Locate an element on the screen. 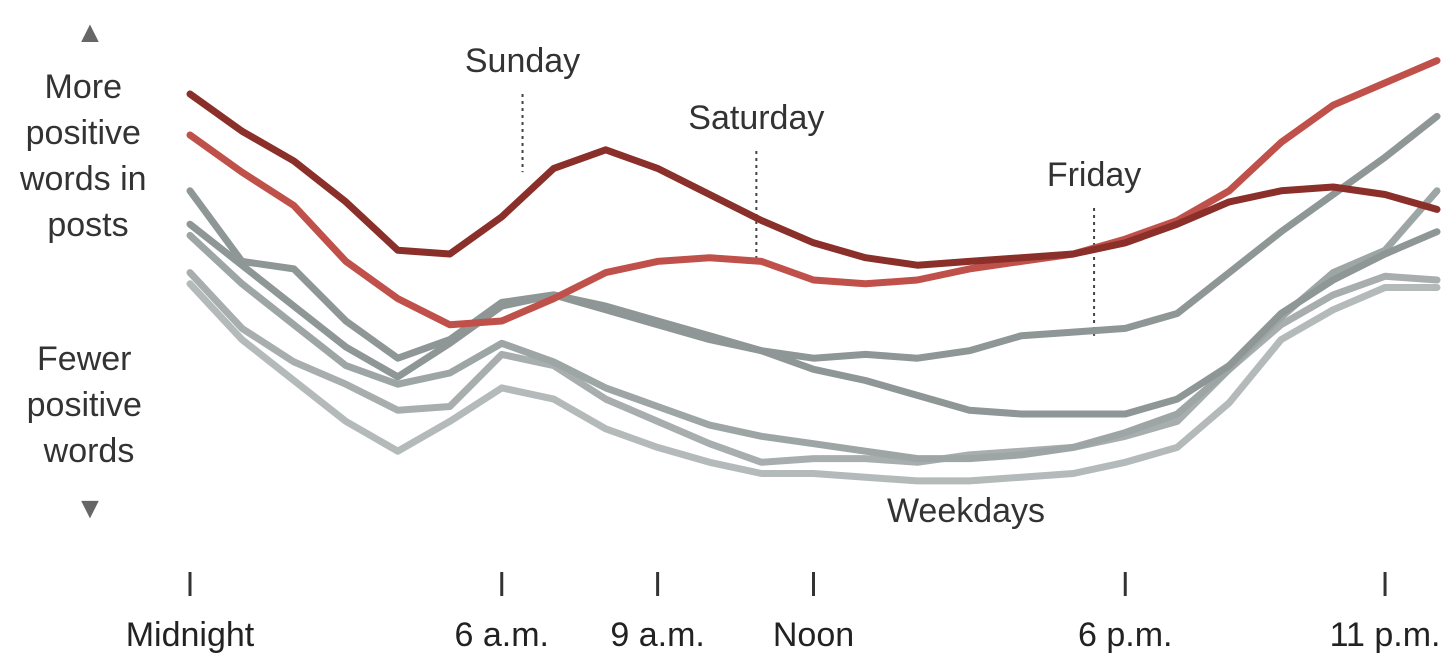 The width and height of the screenshot is (1447, 653). annotation-leaders is located at coordinates (808, 215).